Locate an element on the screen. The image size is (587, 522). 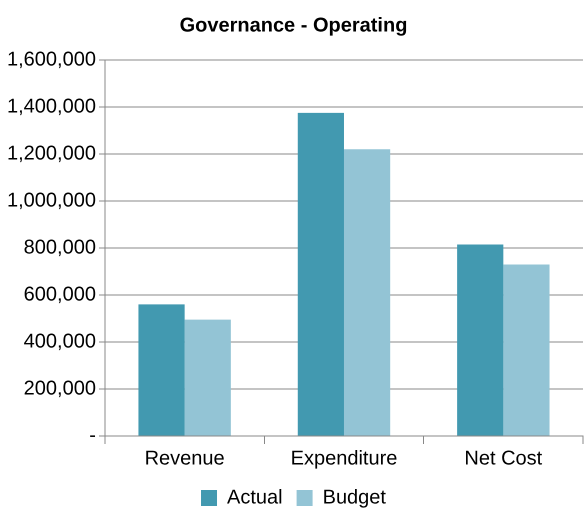
legend-label: Actual is located at coordinates (255, 497).